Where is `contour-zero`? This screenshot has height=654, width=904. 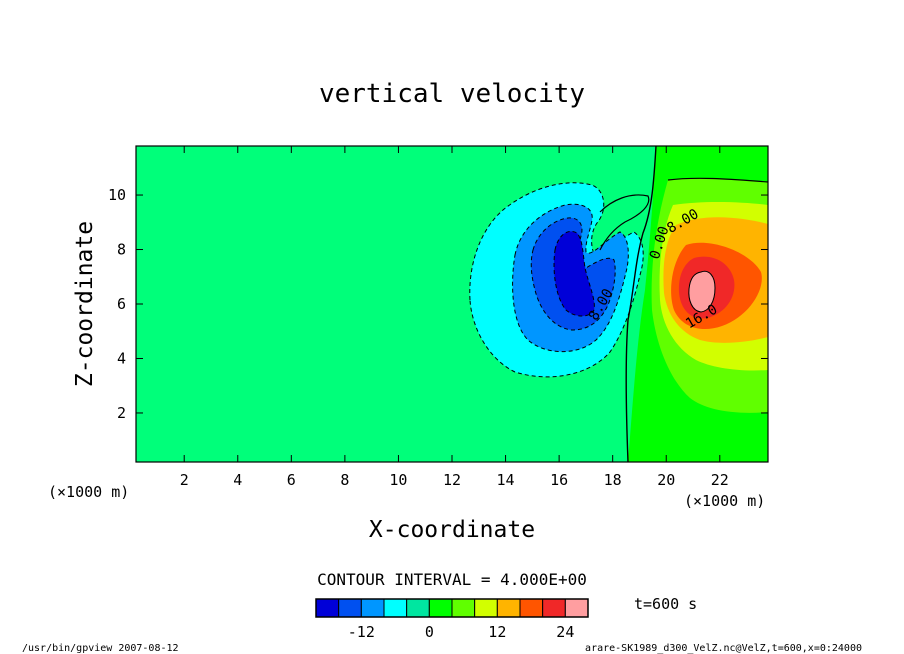 contour-zero is located at coordinates (641, 304).